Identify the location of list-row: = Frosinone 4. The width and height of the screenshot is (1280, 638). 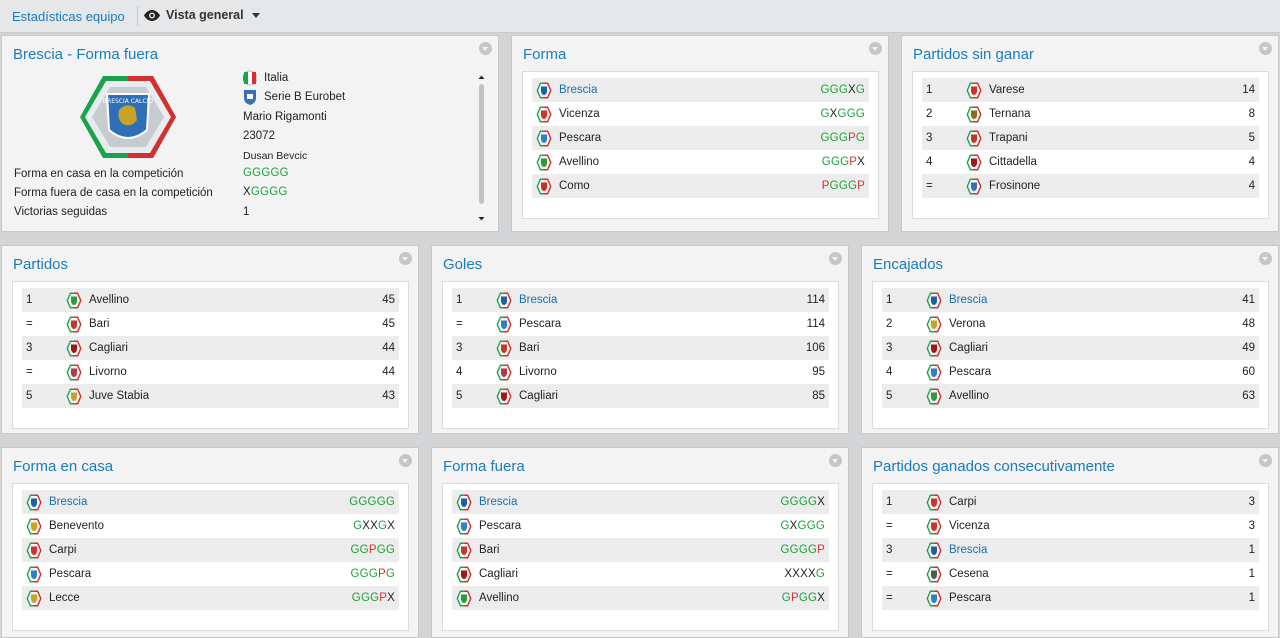
(1090, 186).